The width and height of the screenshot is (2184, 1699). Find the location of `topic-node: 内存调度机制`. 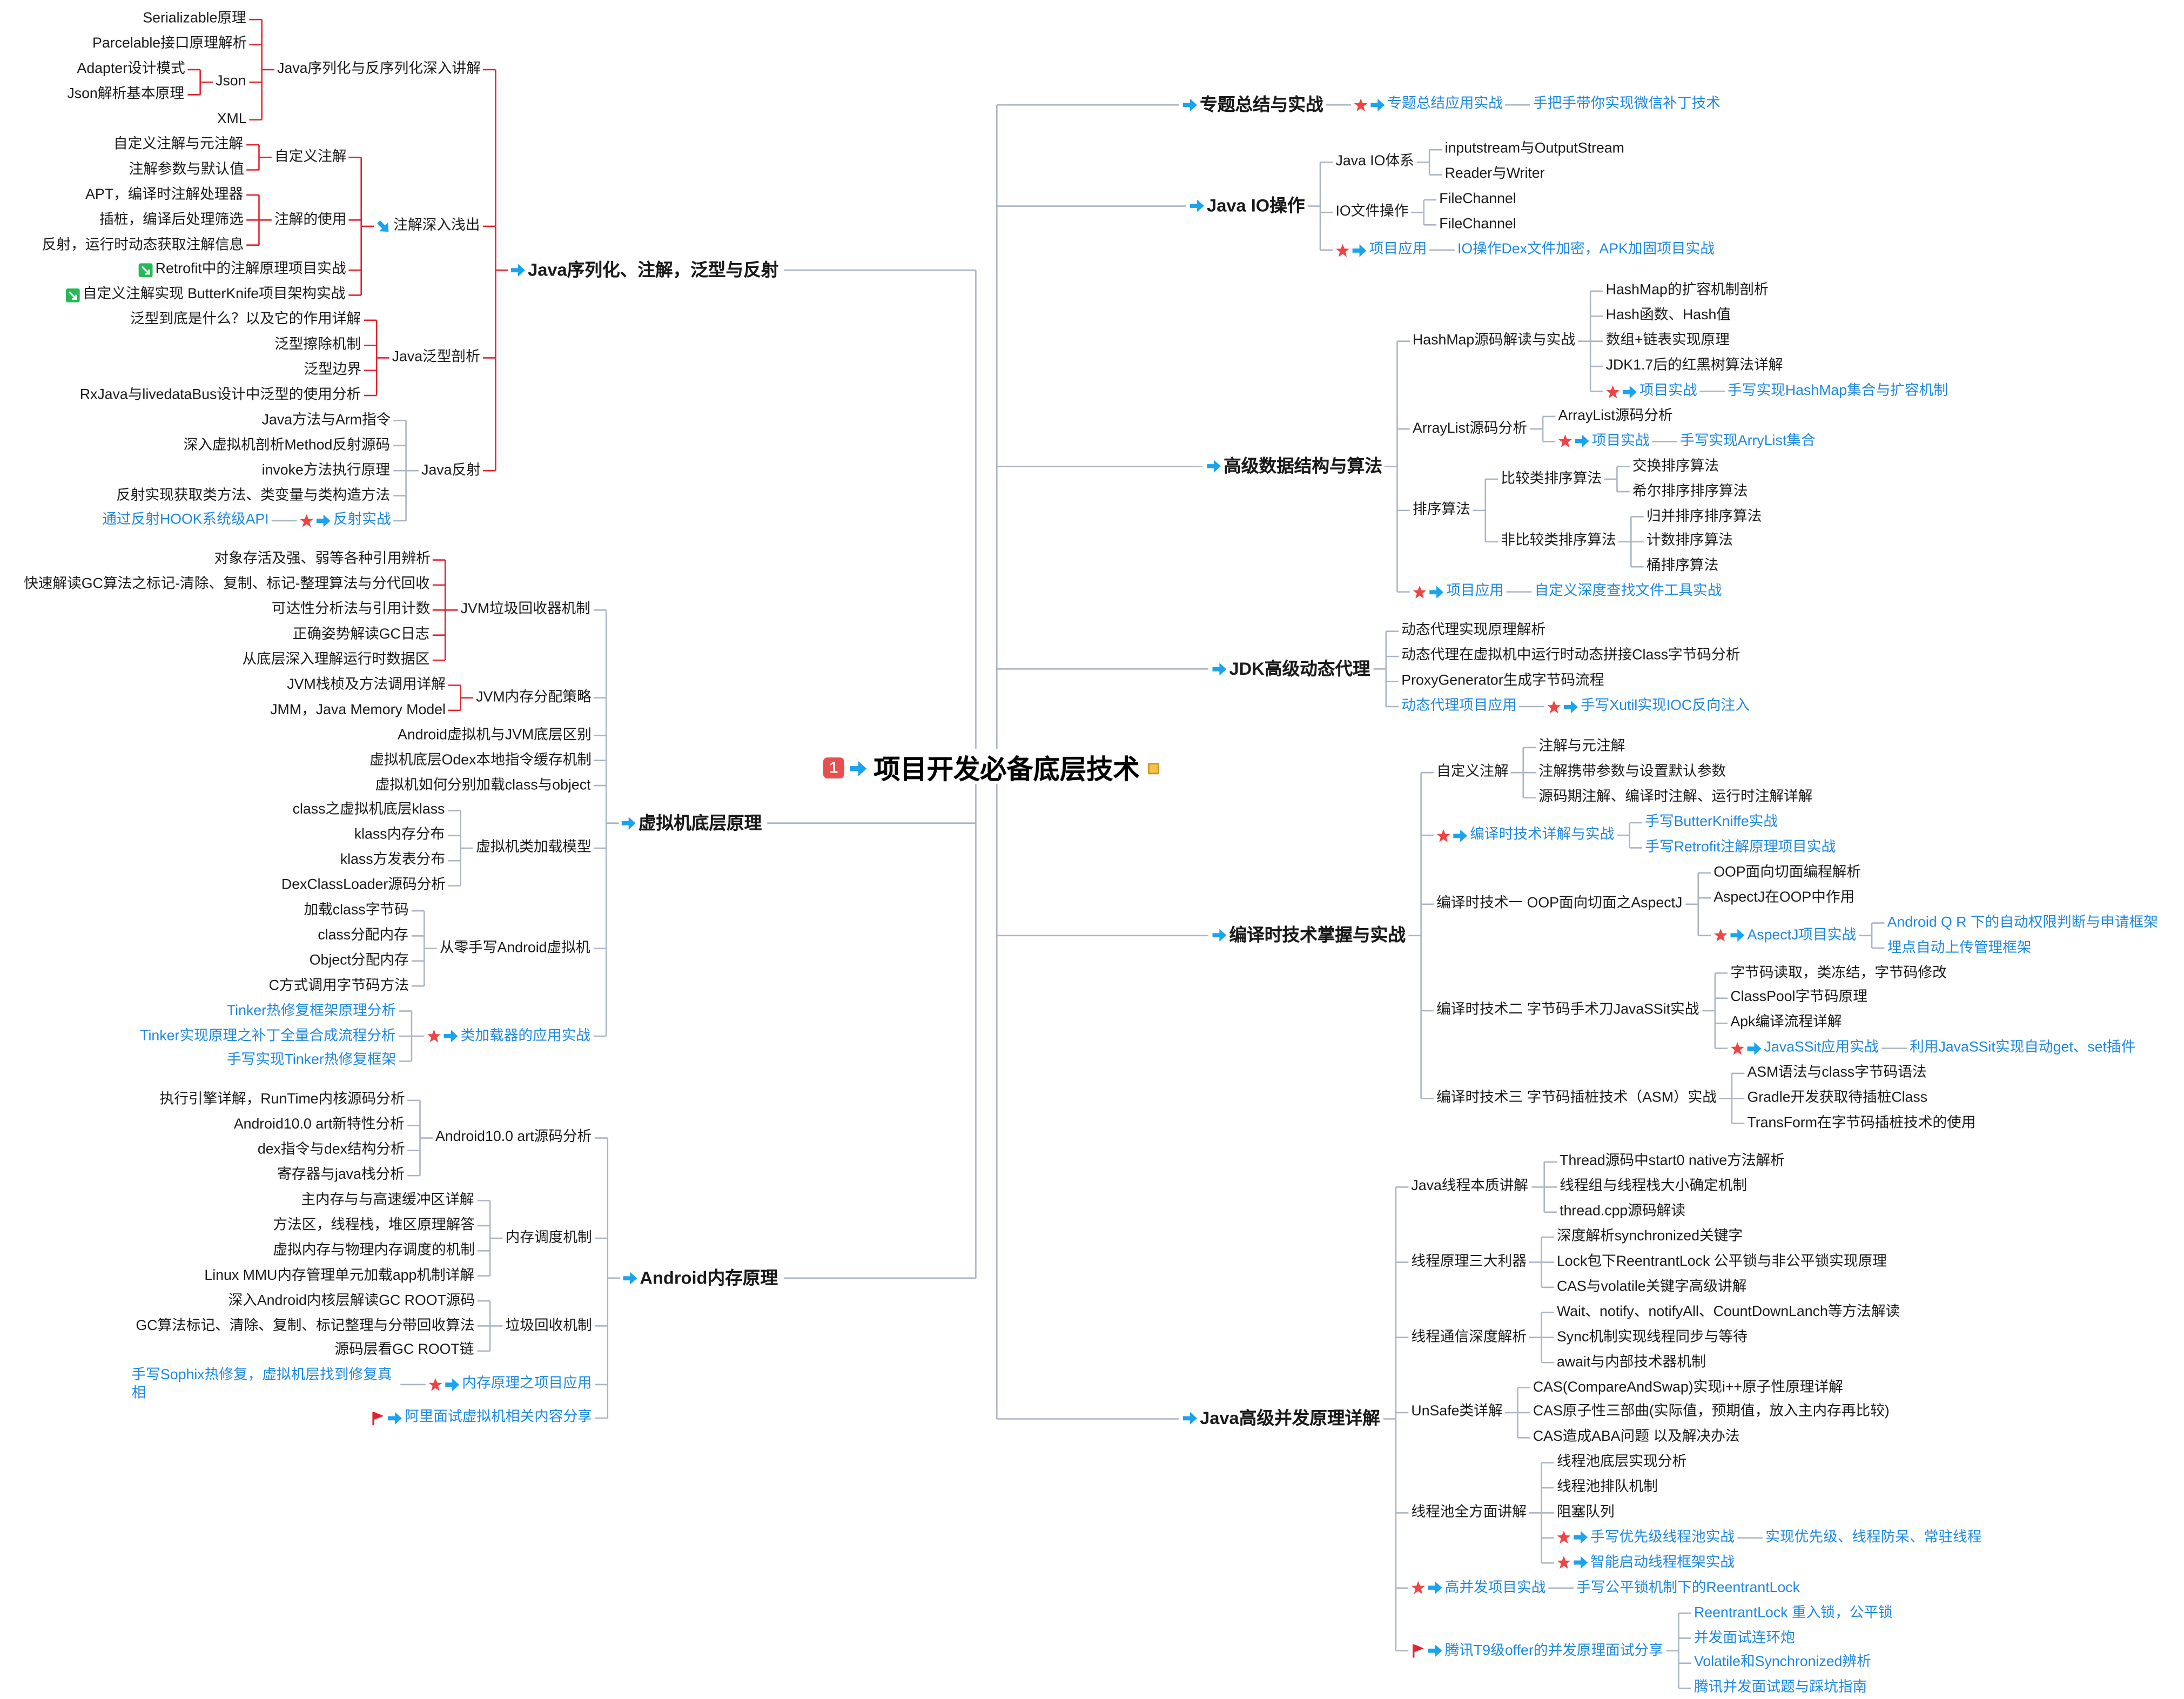

topic-node: 内存调度机制 is located at coordinates (549, 1238).